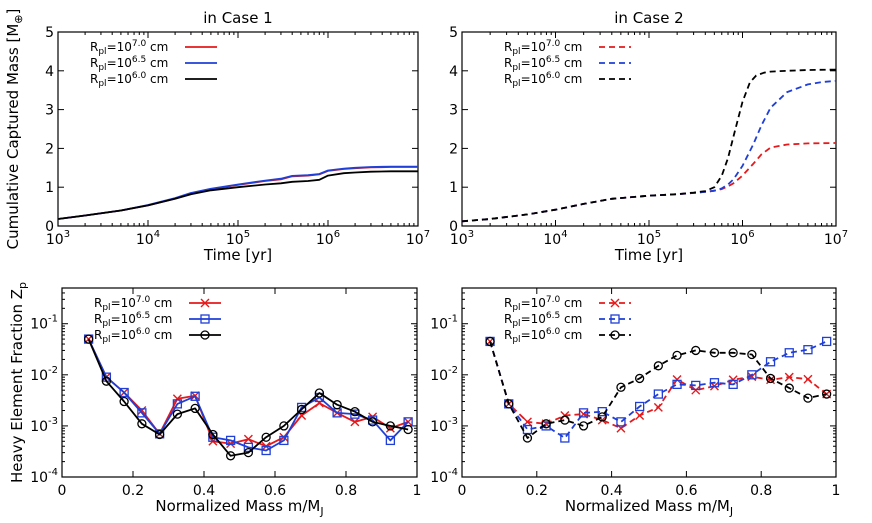  I want to click on y-tick-label: 10⁻⁴, so click(444, 476).